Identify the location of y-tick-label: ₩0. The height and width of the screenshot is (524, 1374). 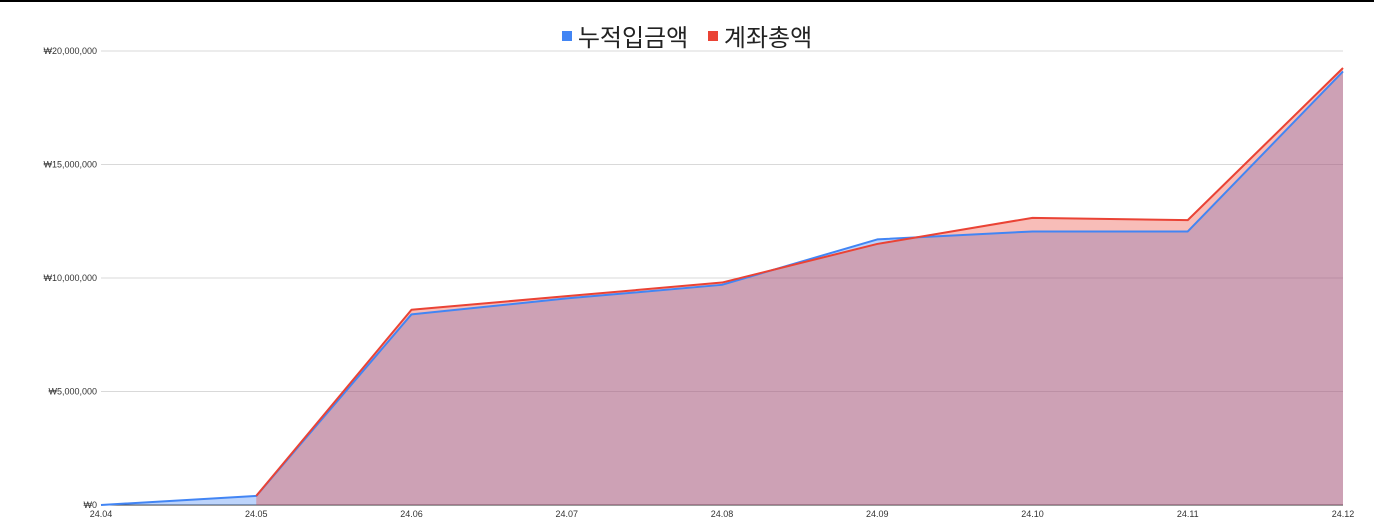
(91, 505).